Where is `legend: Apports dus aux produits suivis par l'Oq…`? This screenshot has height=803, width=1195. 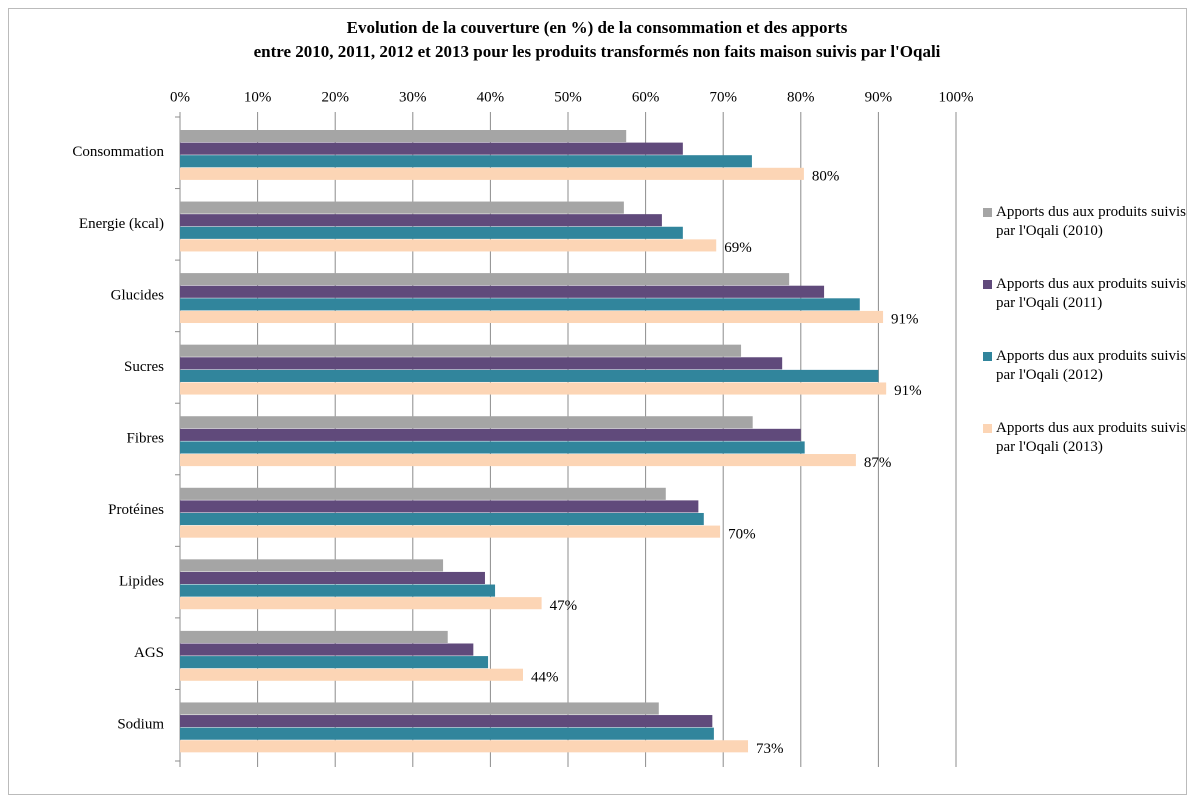
legend: Apports dus aux produits suivis par l'Oq… is located at coordinates (1085, 347).